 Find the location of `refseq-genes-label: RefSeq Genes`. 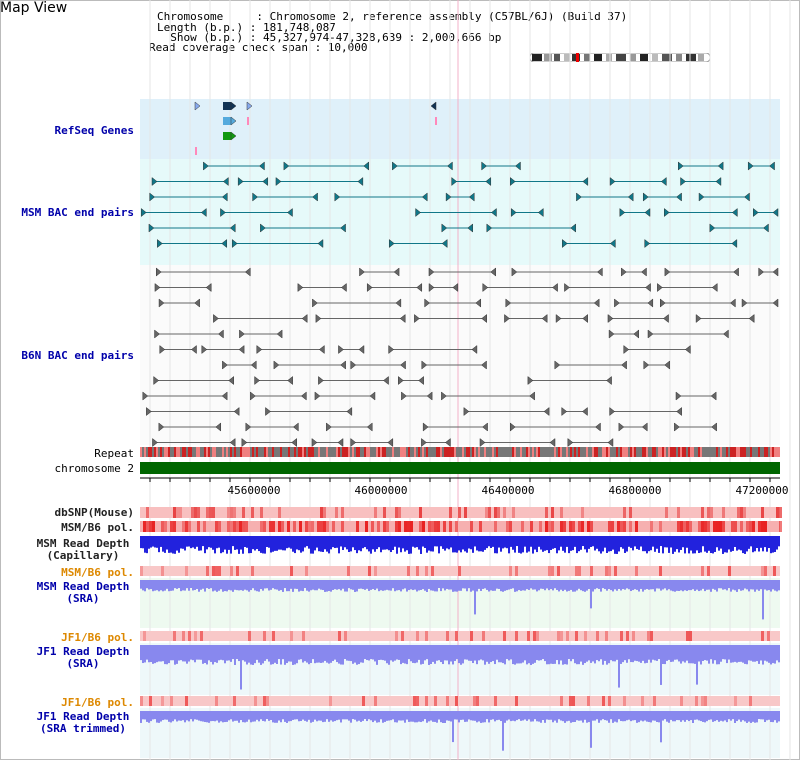

refseq-genes-label: RefSeq Genes is located at coordinates (94, 130).